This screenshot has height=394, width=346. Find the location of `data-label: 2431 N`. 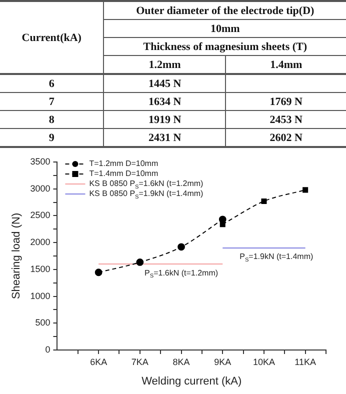

data-label: 2431 N is located at coordinates (165, 137).